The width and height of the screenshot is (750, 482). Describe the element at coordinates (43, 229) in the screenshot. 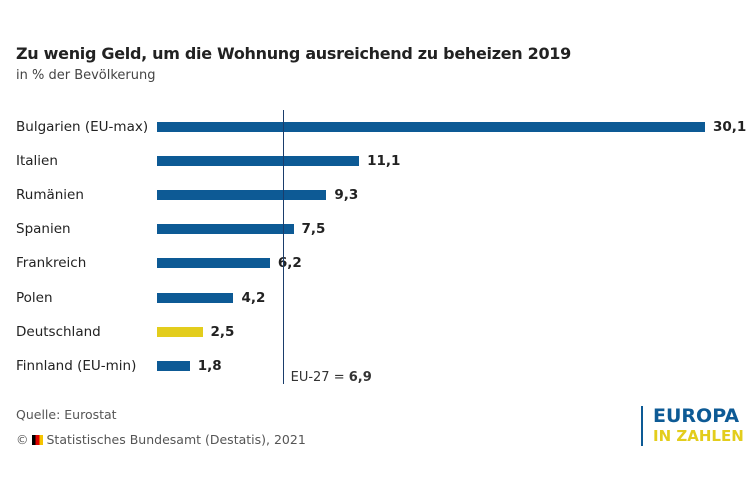

I see `category-label: Spanien` at that location.